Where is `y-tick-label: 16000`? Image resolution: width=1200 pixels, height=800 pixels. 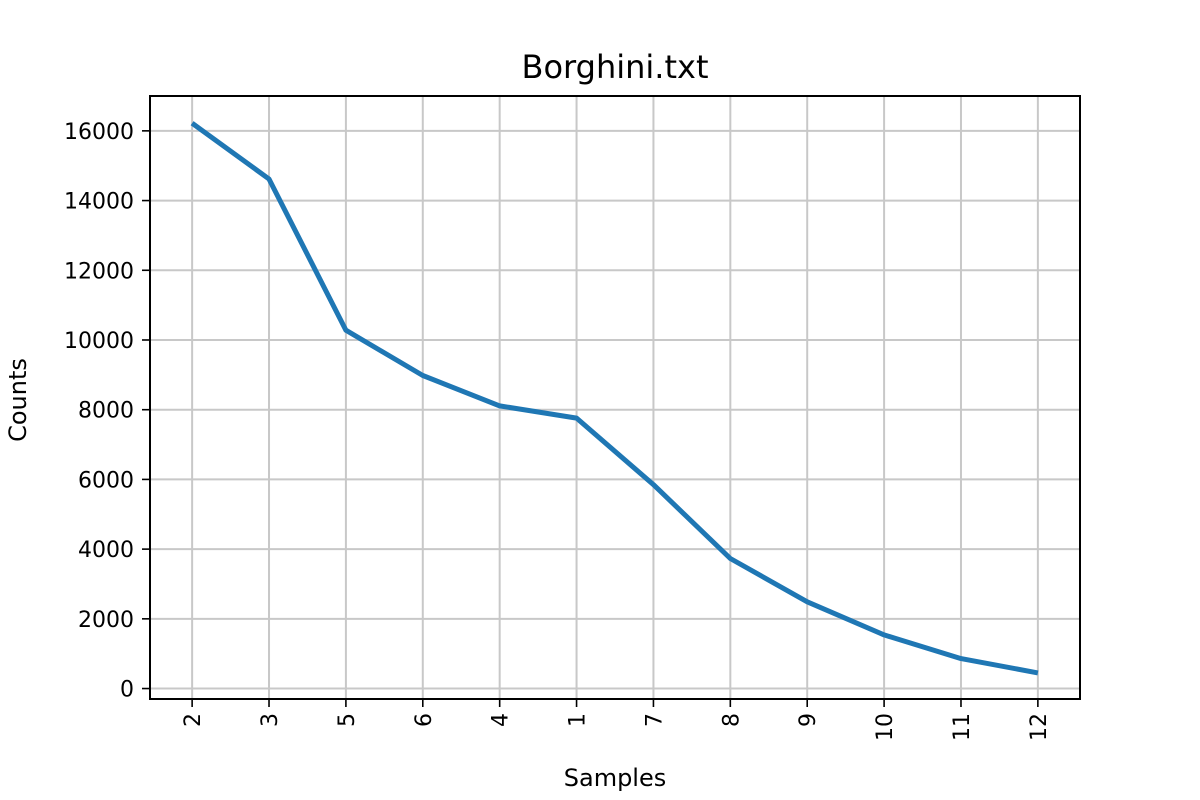 y-tick-label: 16000 is located at coordinates (99, 132).